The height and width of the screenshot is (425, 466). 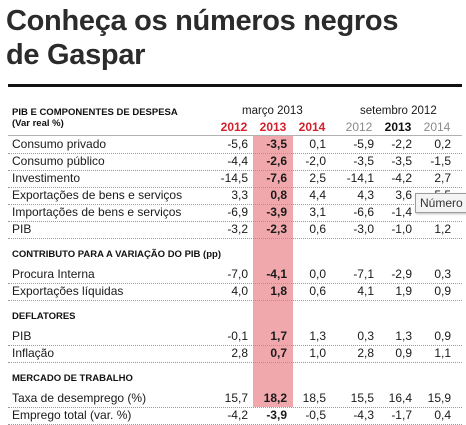 What do you see at coordinates (276, 178) in the screenshot?
I see `row-value: -7,6` at bounding box center [276, 178].